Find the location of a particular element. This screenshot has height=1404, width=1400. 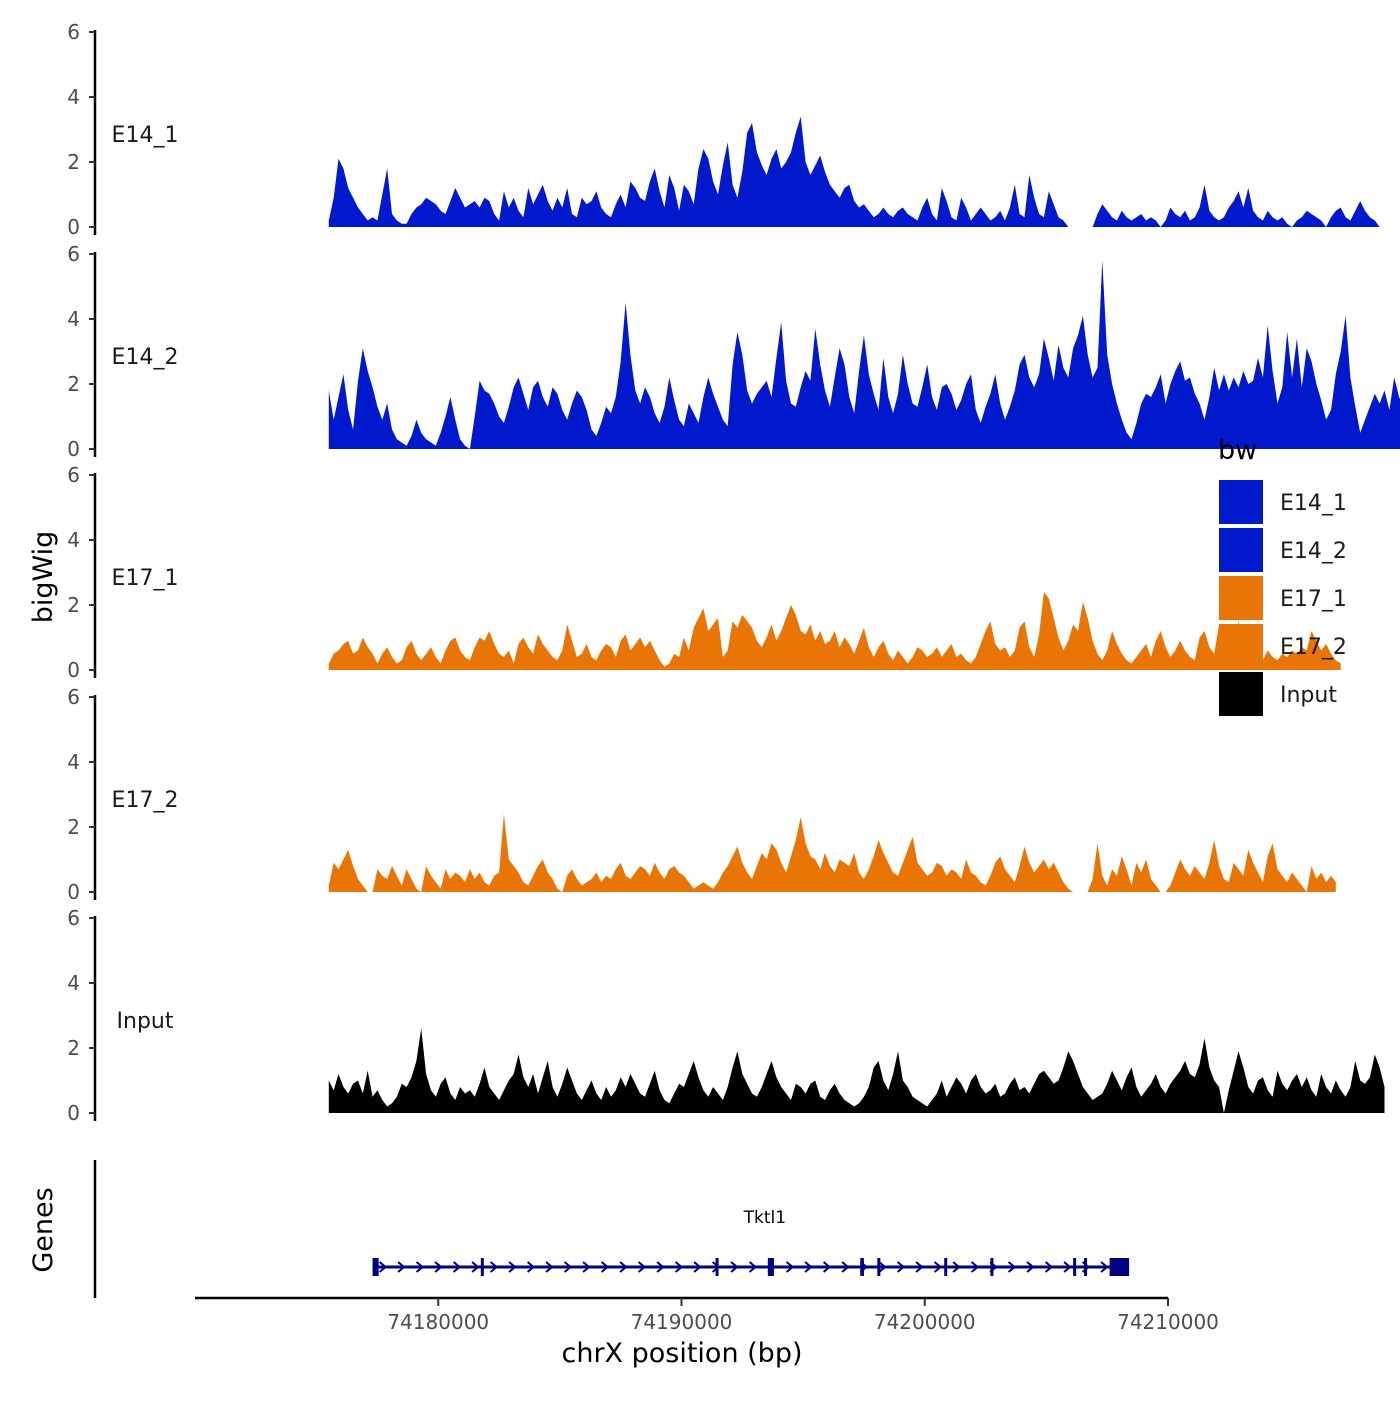

gene-label: Tktl1 is located at coordinates (764, 1218).